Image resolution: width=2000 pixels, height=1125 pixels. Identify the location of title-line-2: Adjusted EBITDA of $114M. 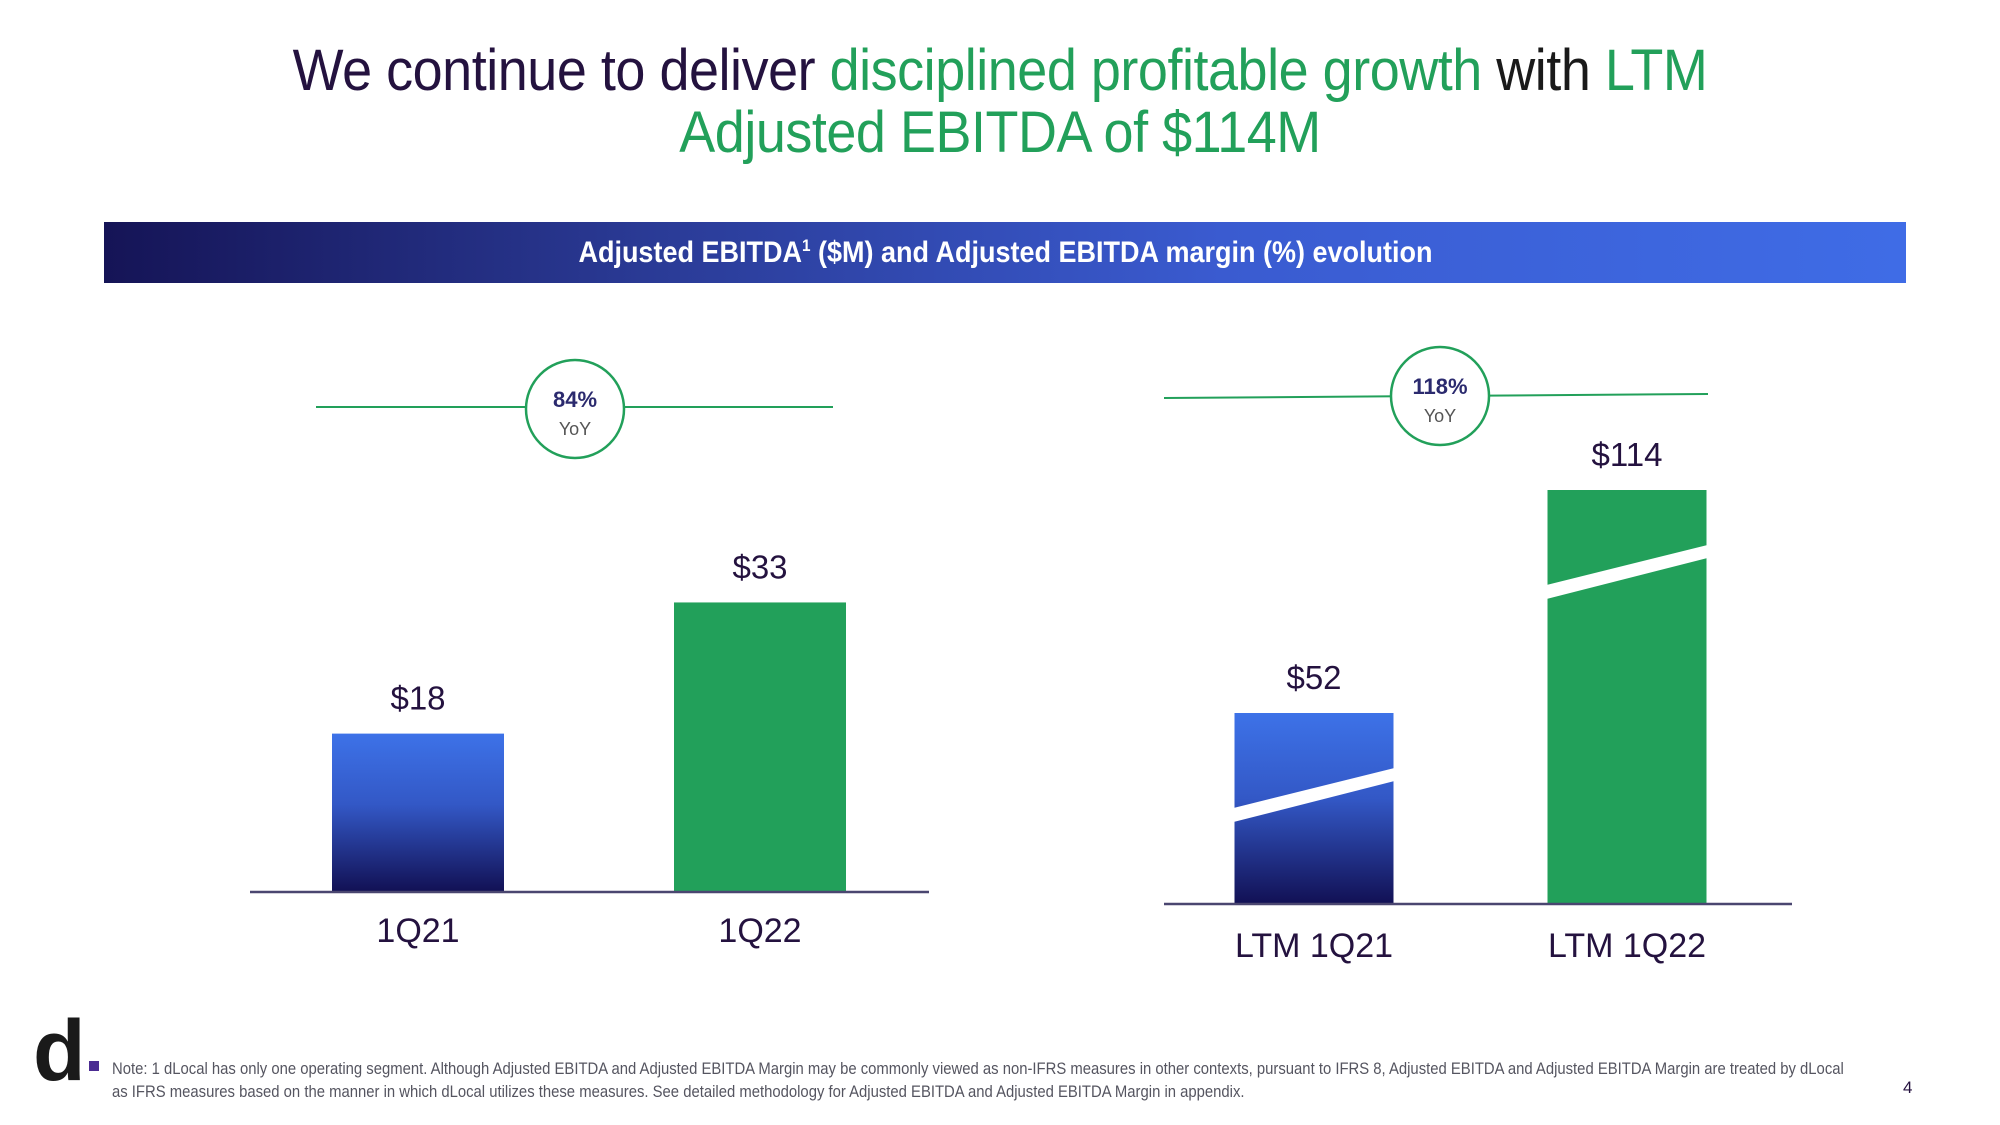
(1000, 132).